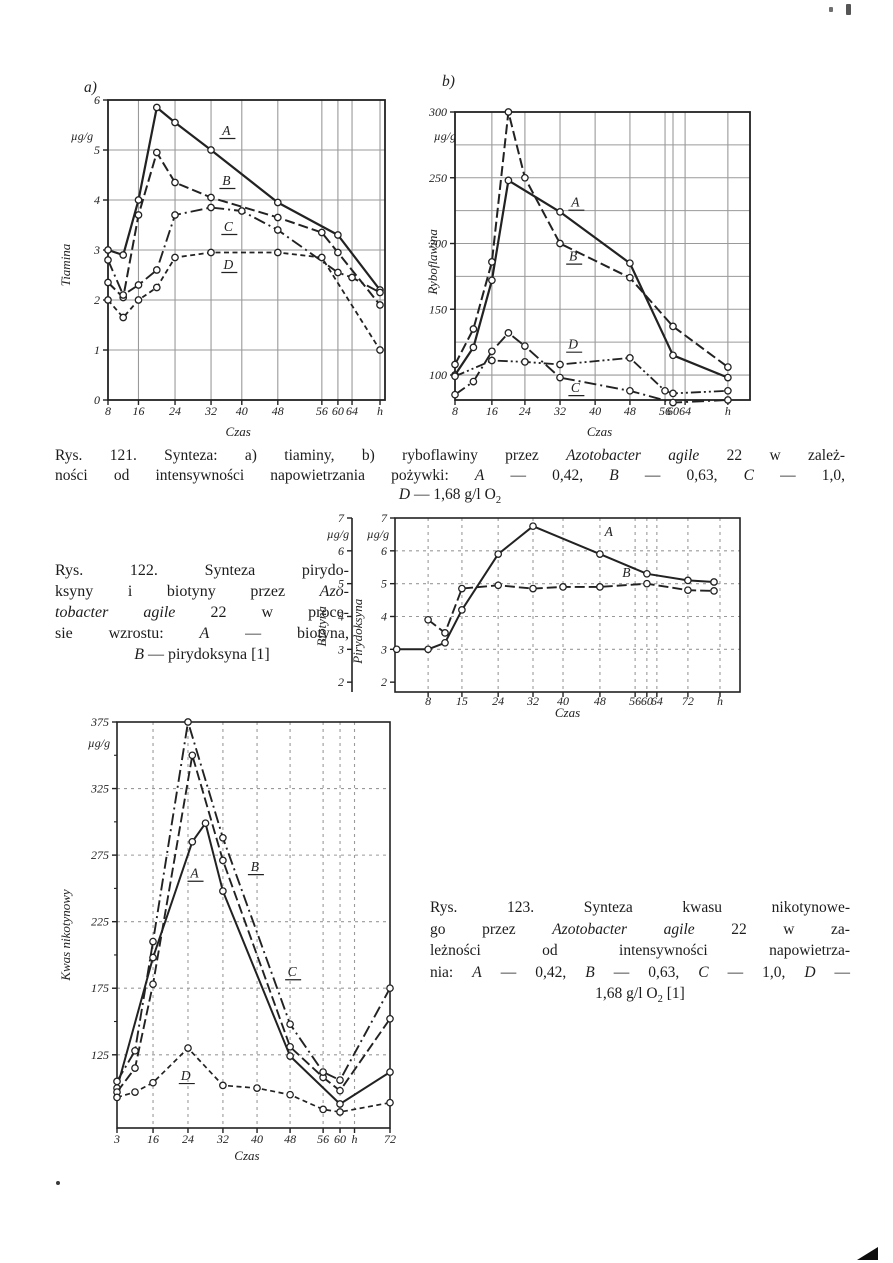 The width and height of the screenshot is (893, 1263). I want to click on svg-text: b), so click(448, 81).